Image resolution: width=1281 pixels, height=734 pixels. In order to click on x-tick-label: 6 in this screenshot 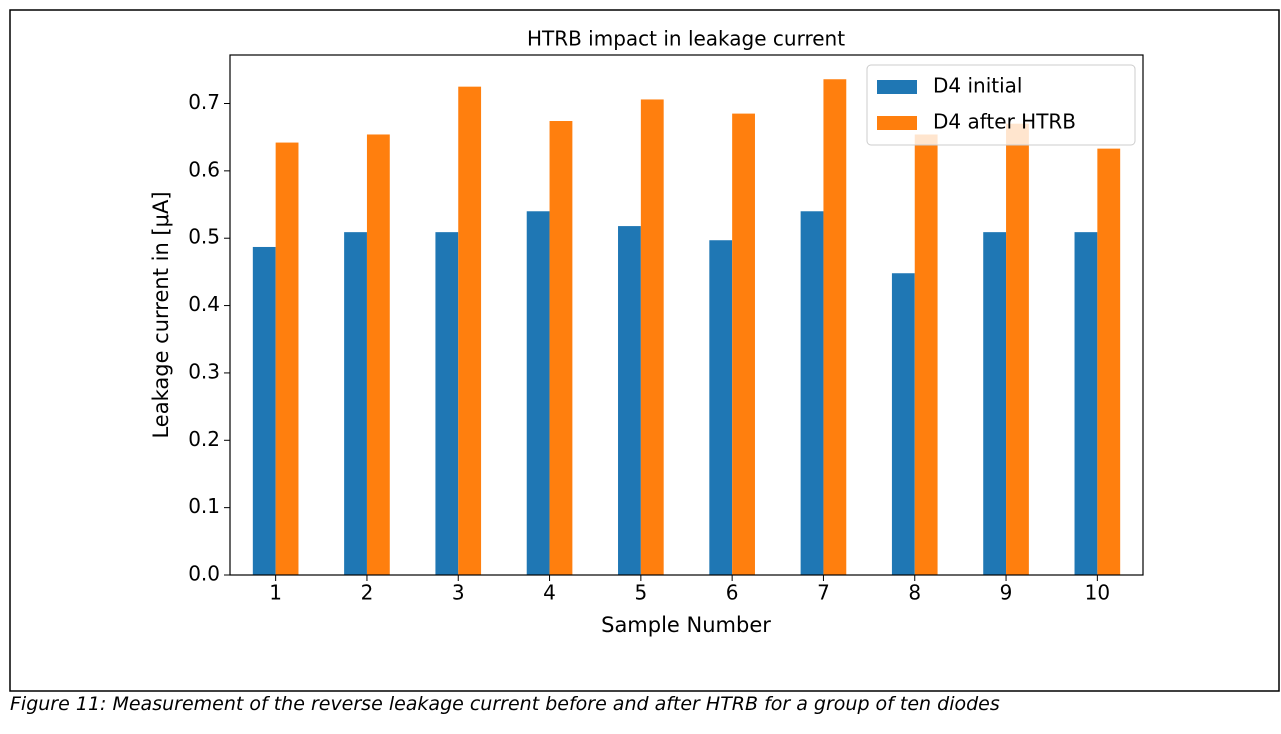, I will do `click(732, 593)`.